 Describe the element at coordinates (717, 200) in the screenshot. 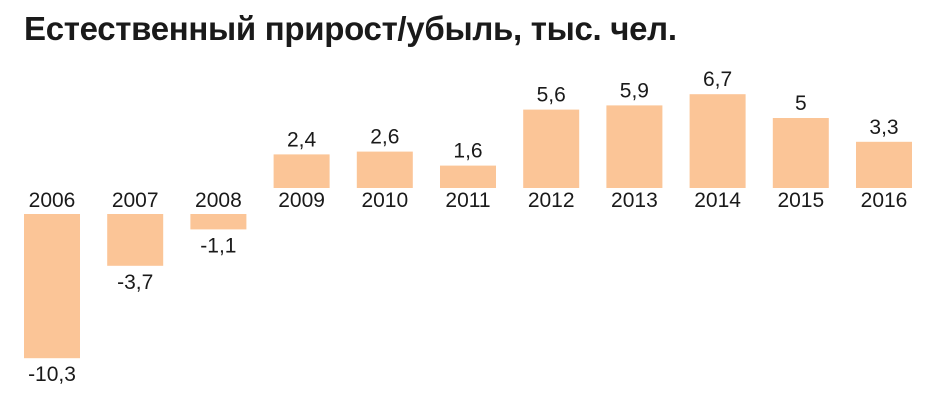

I see `year-label-2014: 2014` at that location.